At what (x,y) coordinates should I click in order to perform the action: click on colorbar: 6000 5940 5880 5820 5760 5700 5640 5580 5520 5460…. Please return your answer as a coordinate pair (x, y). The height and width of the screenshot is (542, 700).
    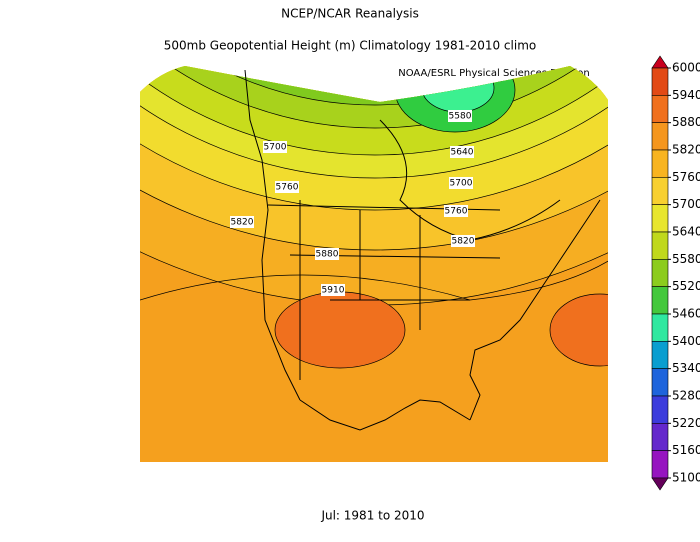
    Looking at the image, I should click on (675, 273).